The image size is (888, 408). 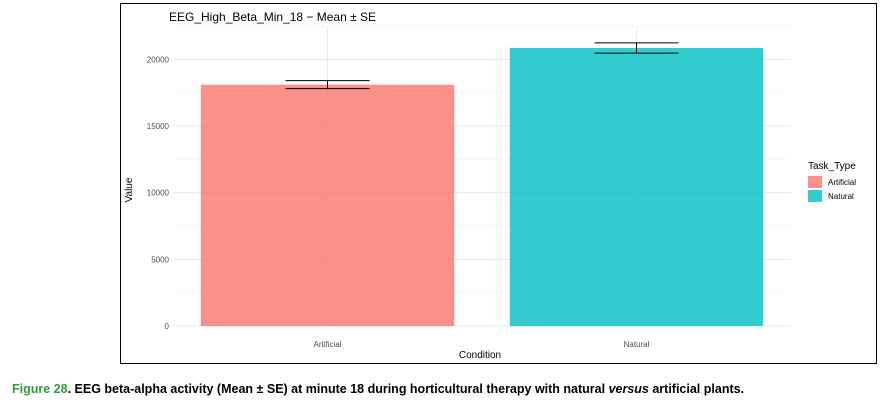 What do you see at coordinates (160, 259) in the screenshot?
I see `y-tick-label: 5000` at bounding box center [160, 259].